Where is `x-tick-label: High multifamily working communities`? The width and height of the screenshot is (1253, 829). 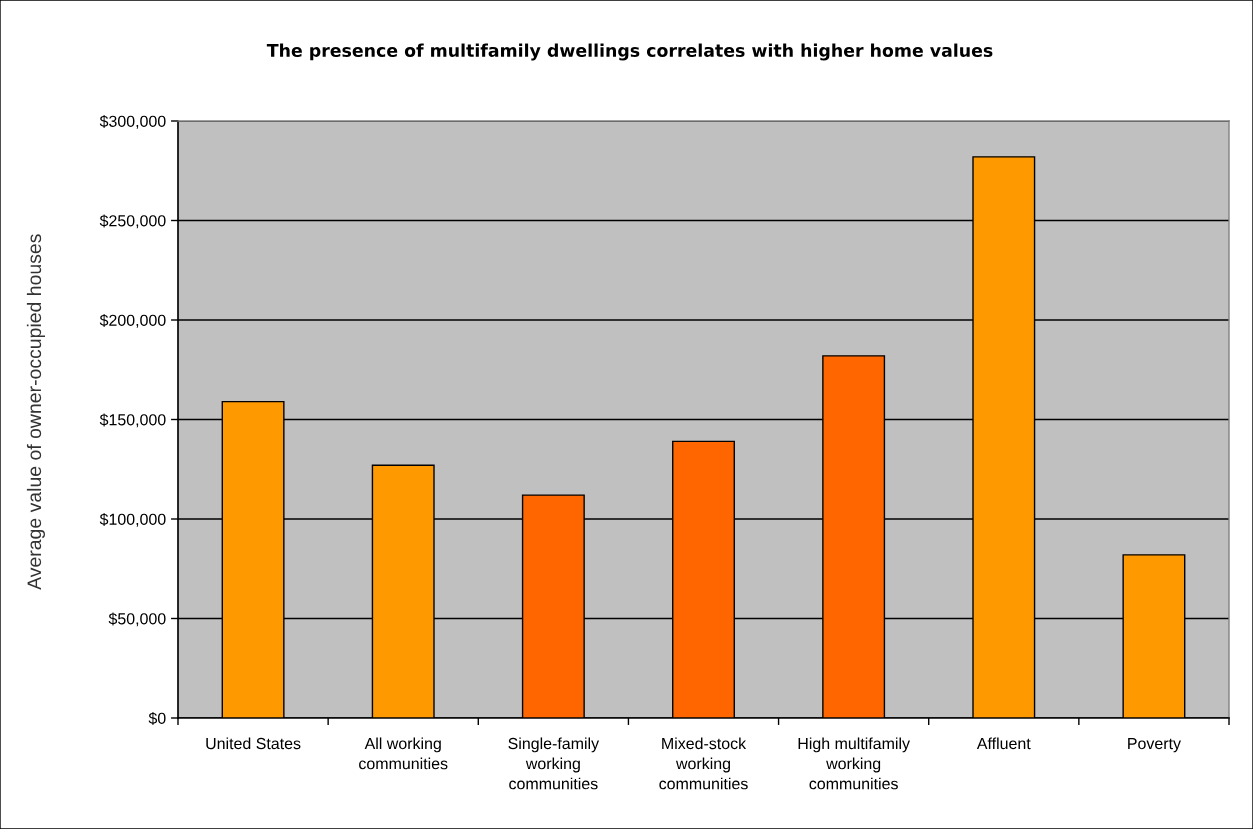
x-tick-label: High multifamily working communities is located at coordinates (854, 763).